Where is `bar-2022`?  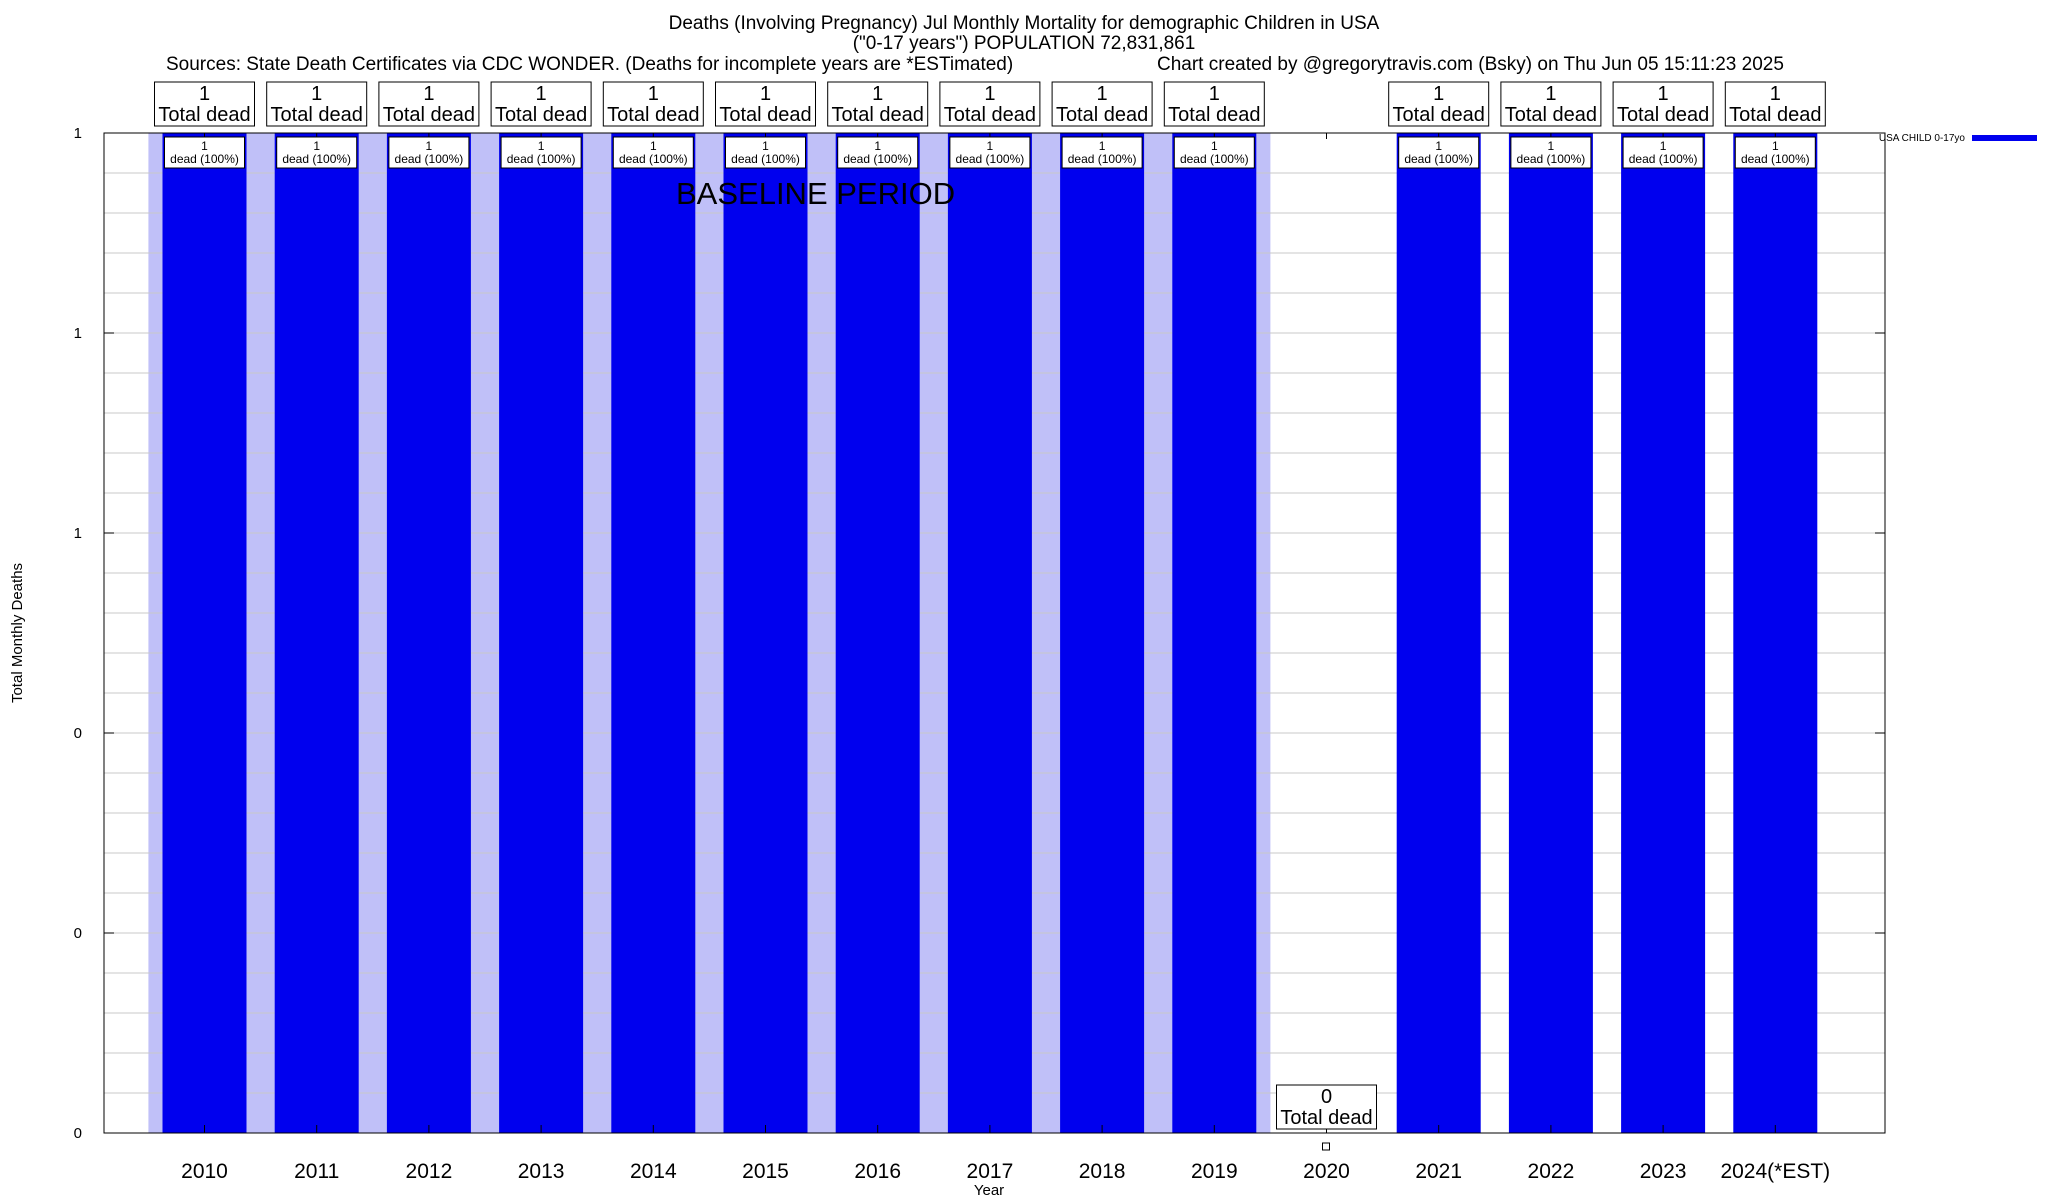 bar-2022 is located at coordinates (1550, 633).